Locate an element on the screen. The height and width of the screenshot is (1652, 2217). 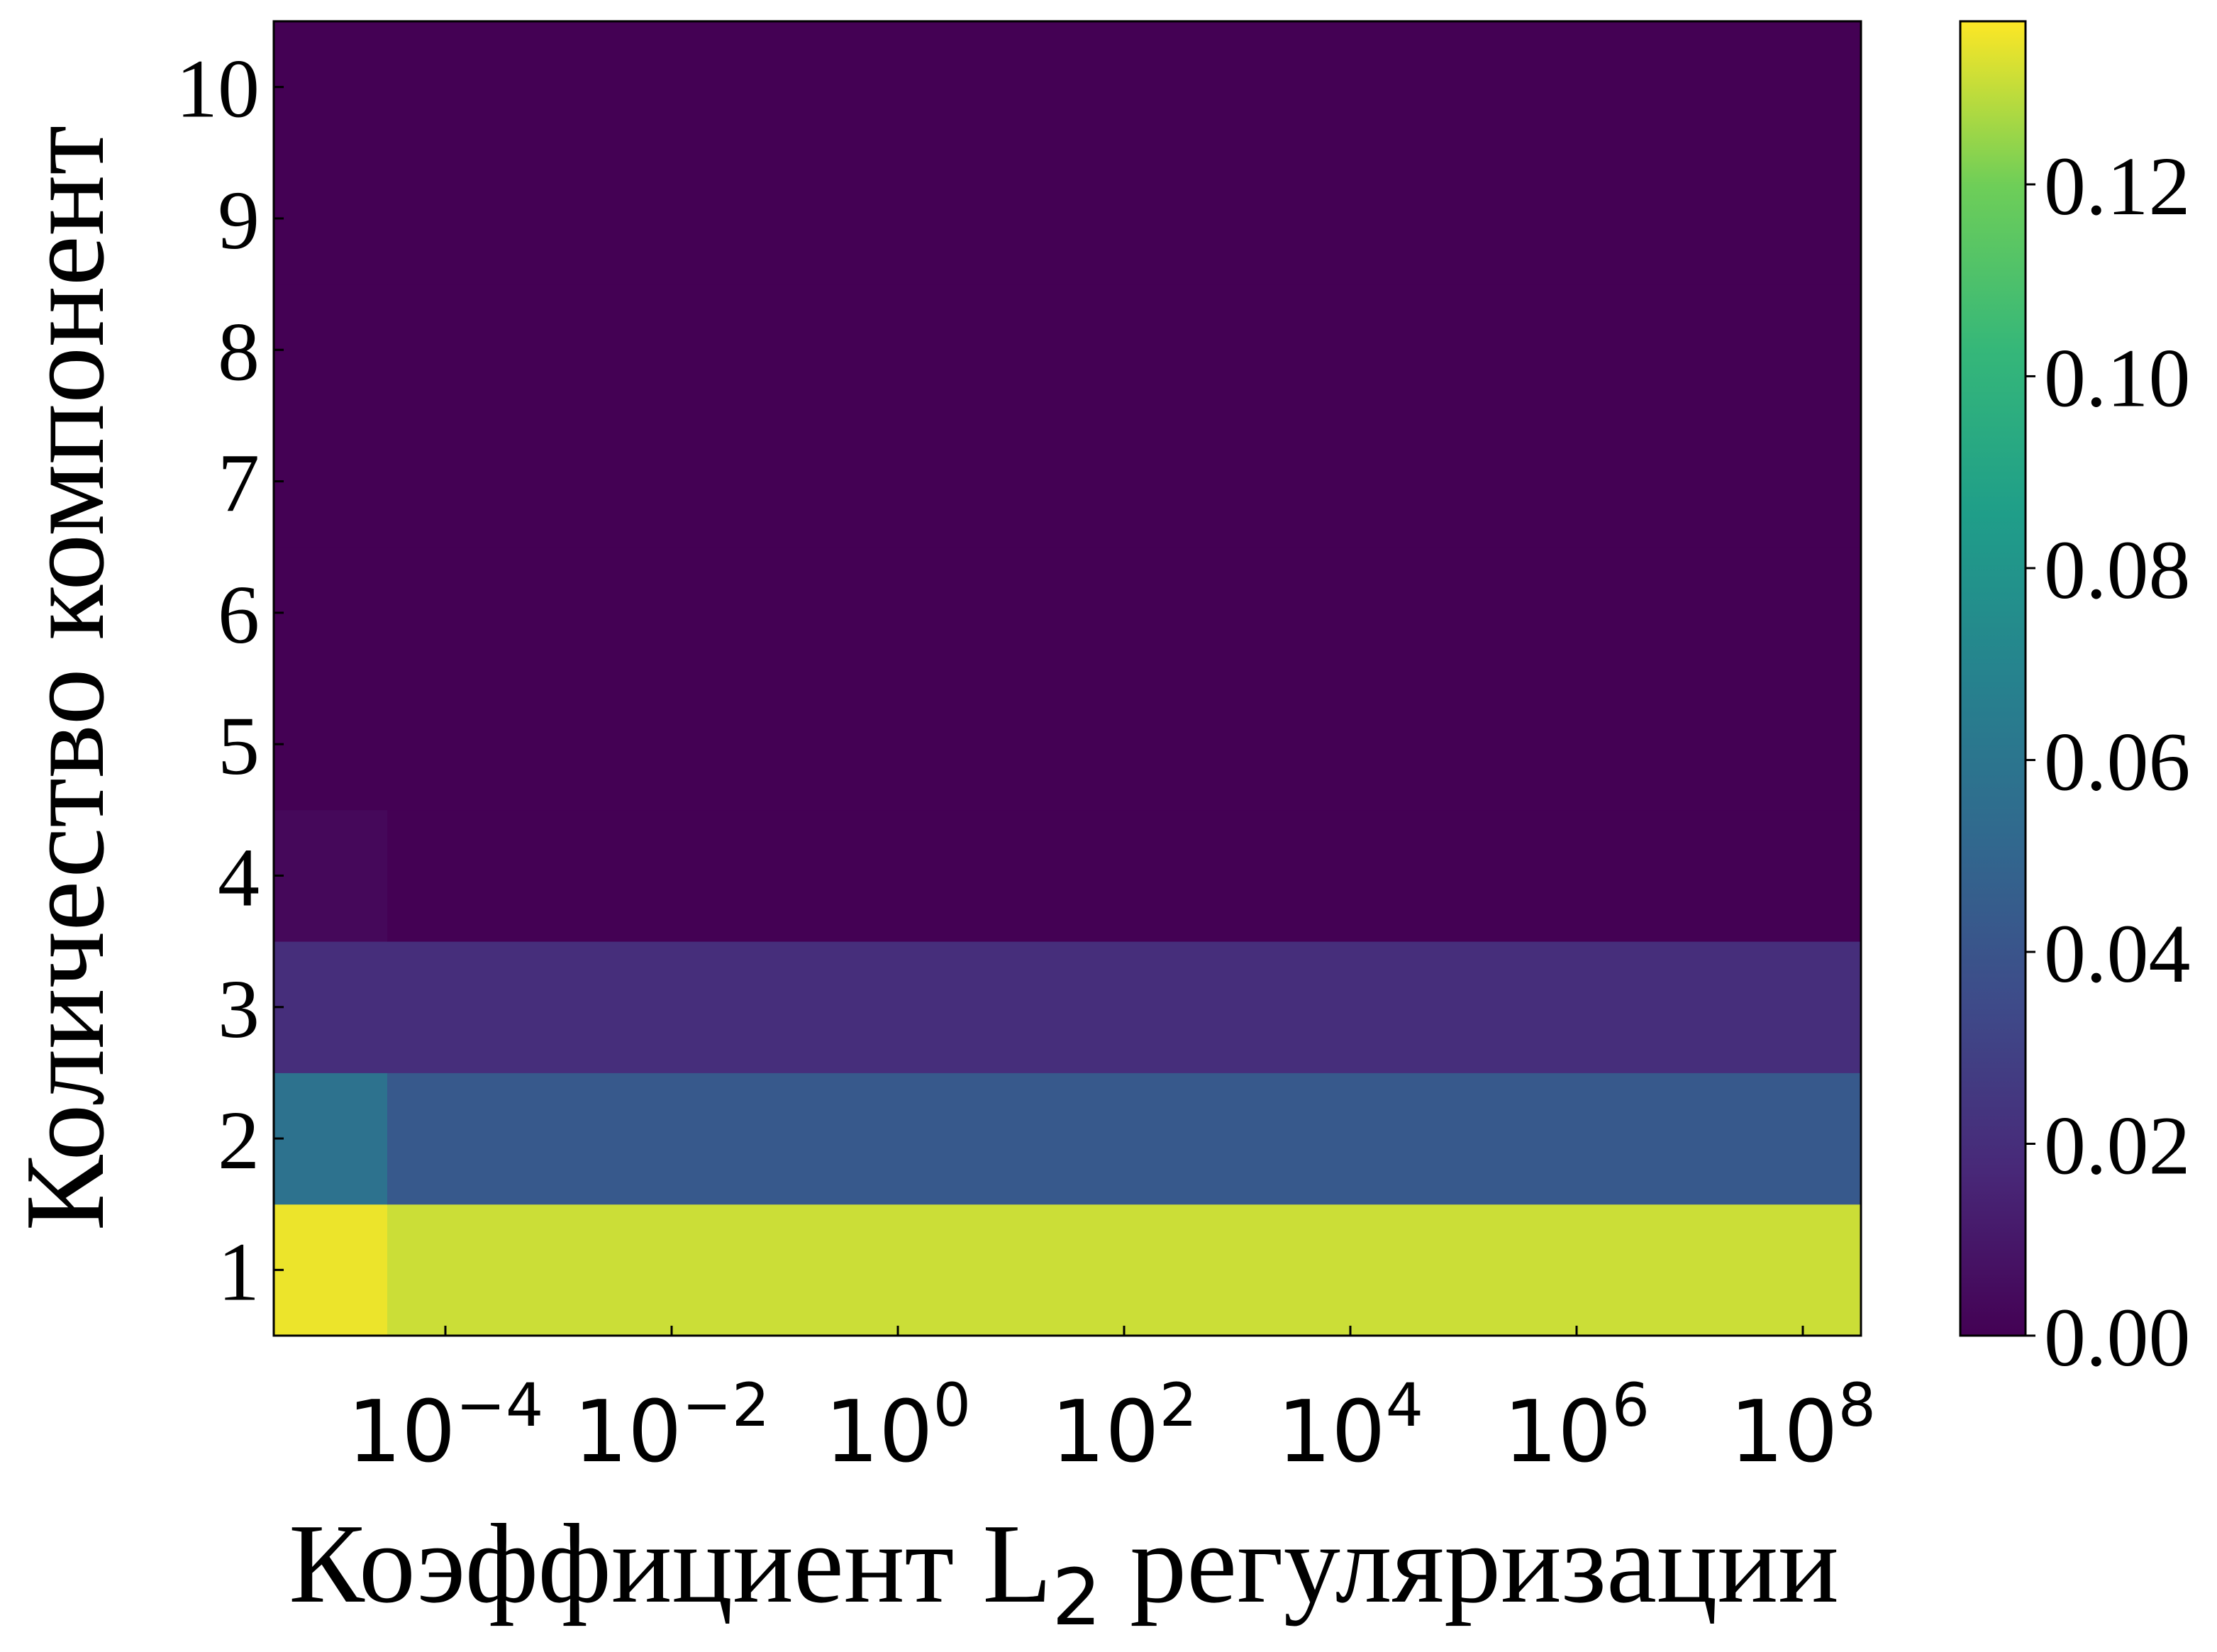
x-tick-exponent: 6 is located at coordinates (1631, 1405).